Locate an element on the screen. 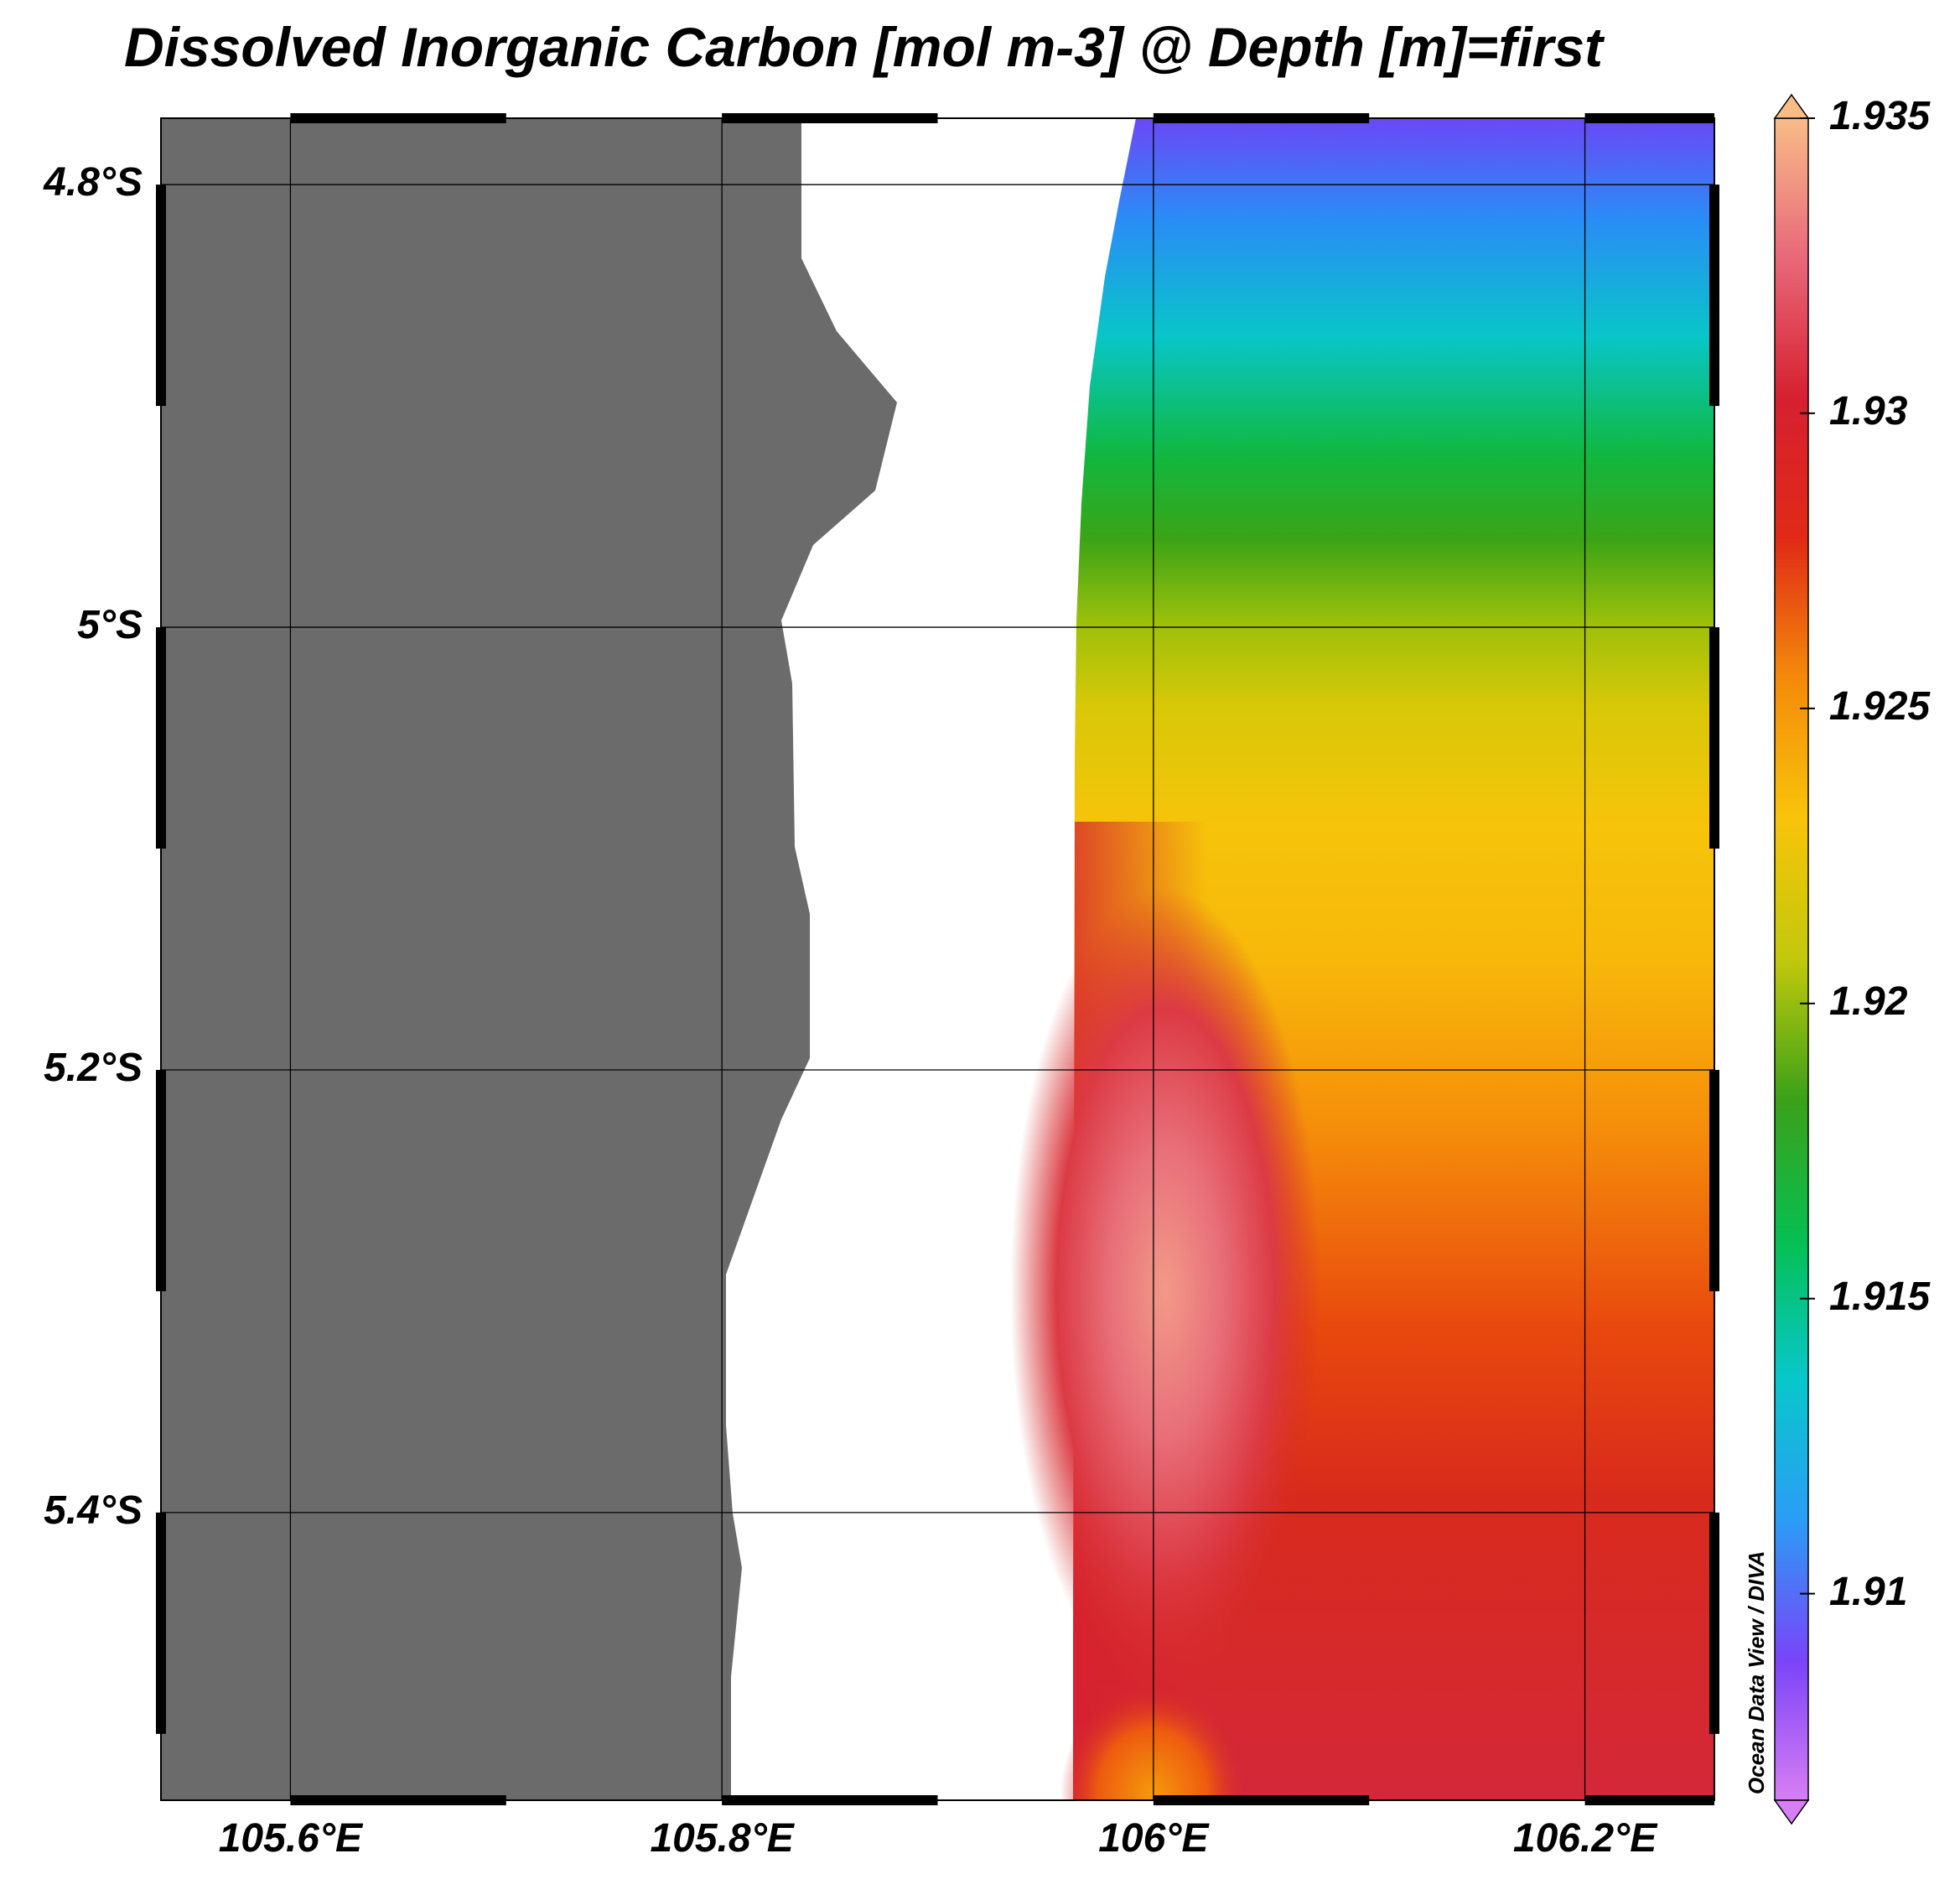 Image resolution: width=1960 pixels, height=1895 pixels. warm-spot is located at coordinates (1152, 1742).